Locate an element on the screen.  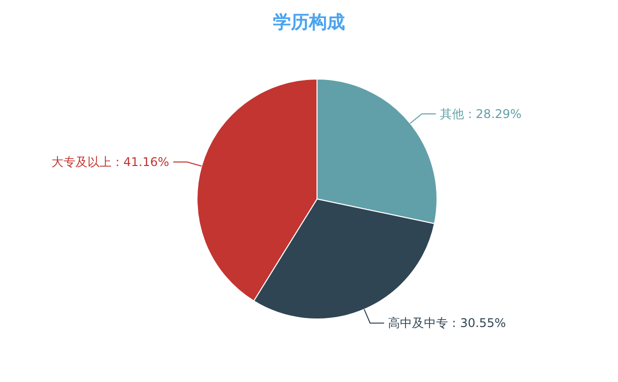
slice-label: 大专及以上 is located at coordinates (81, 161).